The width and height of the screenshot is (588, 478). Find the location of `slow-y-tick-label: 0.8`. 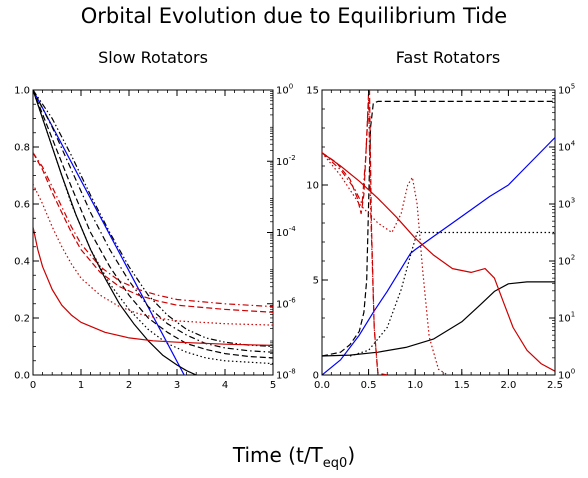

slow-y-tick-label: 0.8 is located at coordinates (22, 148).